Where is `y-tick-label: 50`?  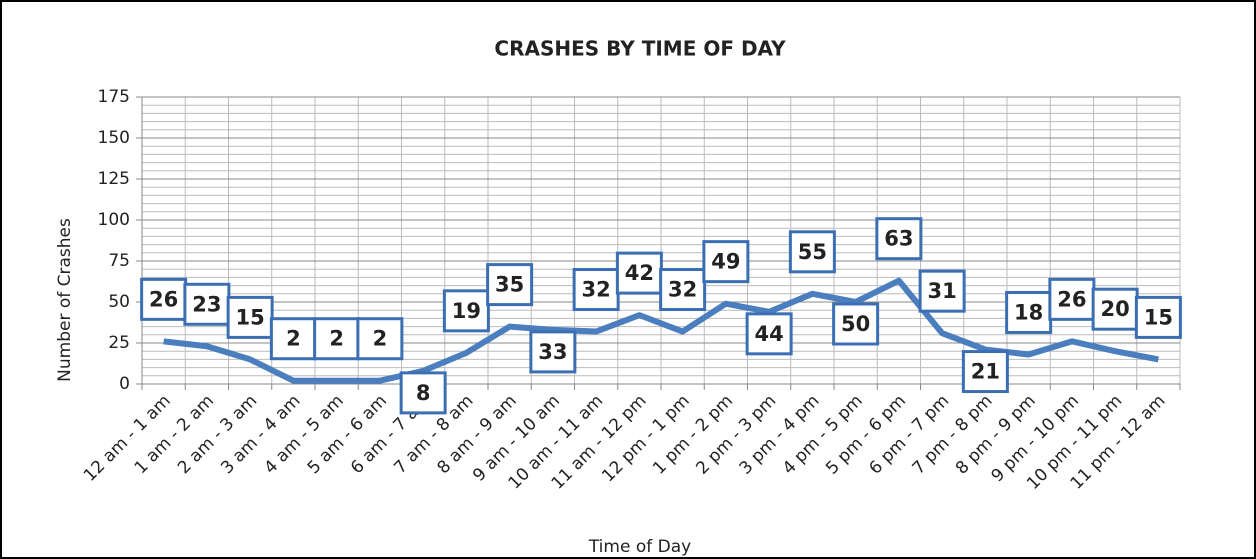 y-tick-label: 50 is located at coordinates (119, 302).